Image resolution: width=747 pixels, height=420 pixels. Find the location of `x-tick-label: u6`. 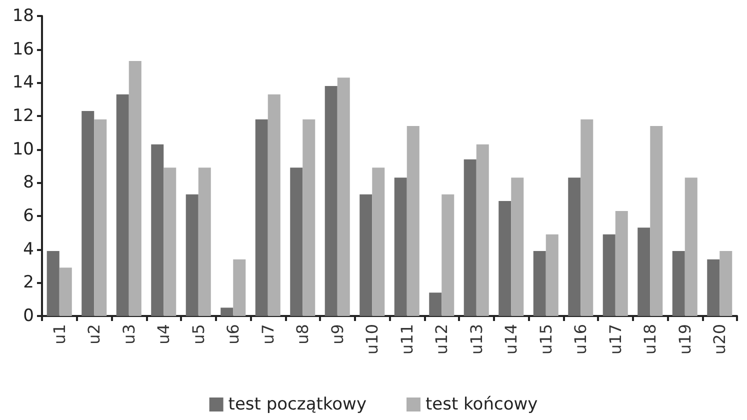

x-tick-label: u6 is located at coordinates (233, 334).